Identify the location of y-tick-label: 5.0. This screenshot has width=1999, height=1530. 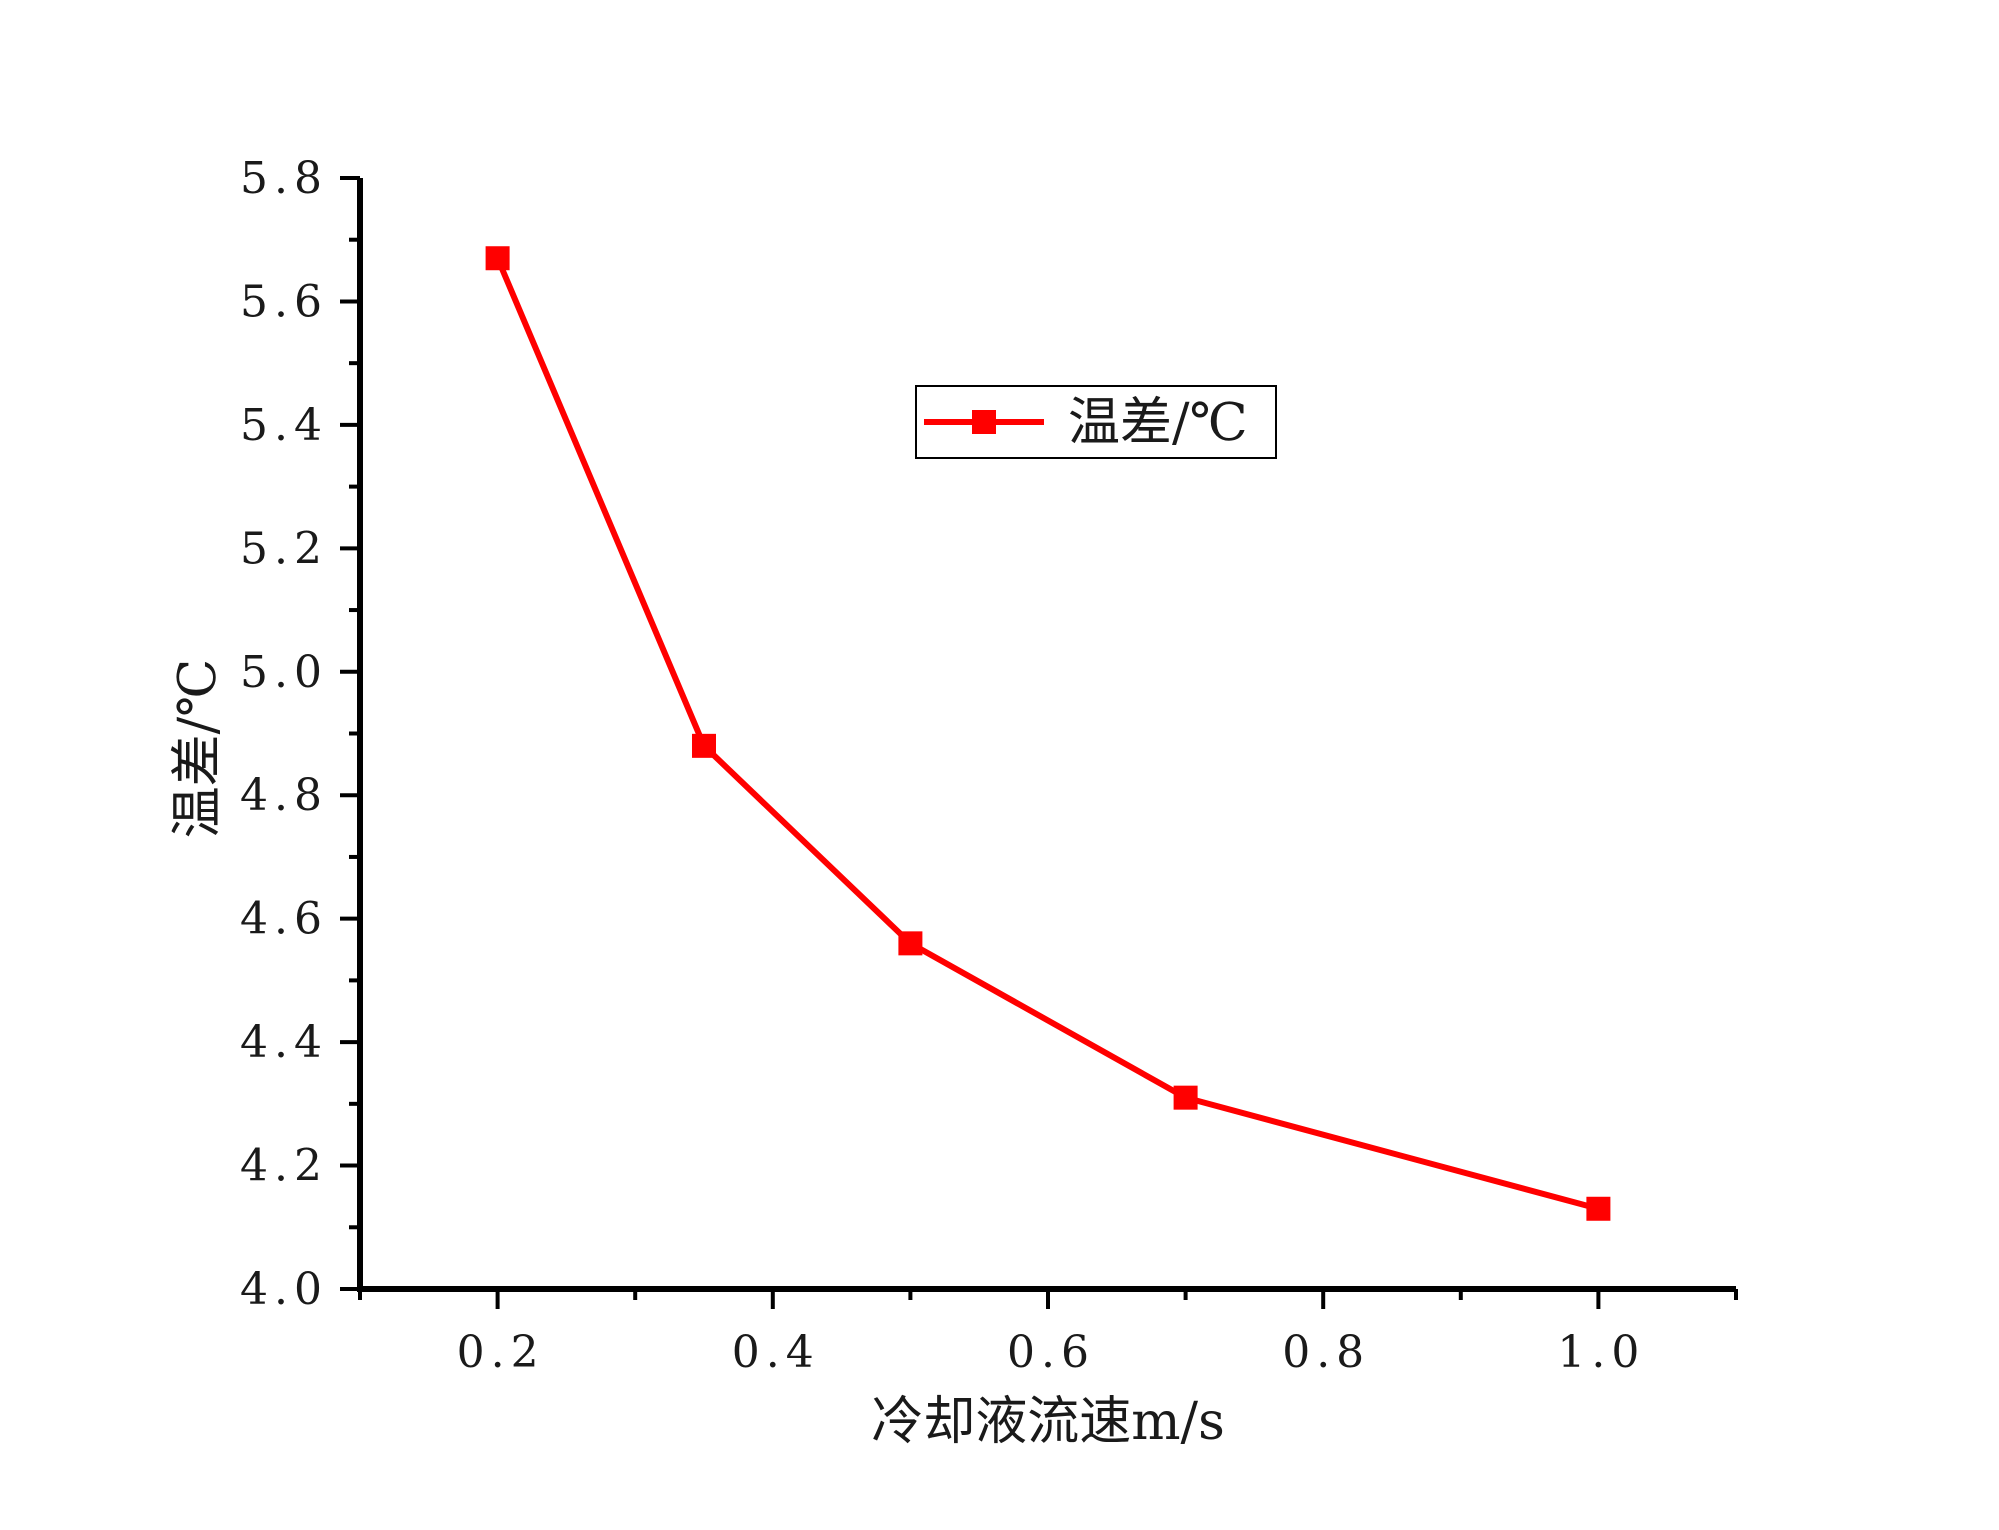
(284, 672).